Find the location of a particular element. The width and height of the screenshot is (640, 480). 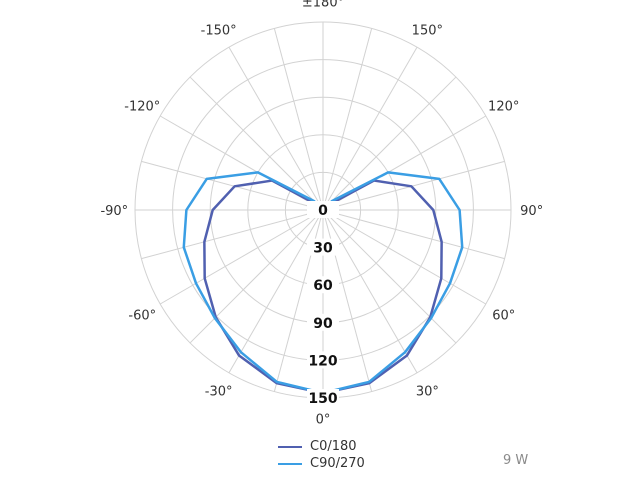

angle-label: ±180° is located at coordinates (323, 5).